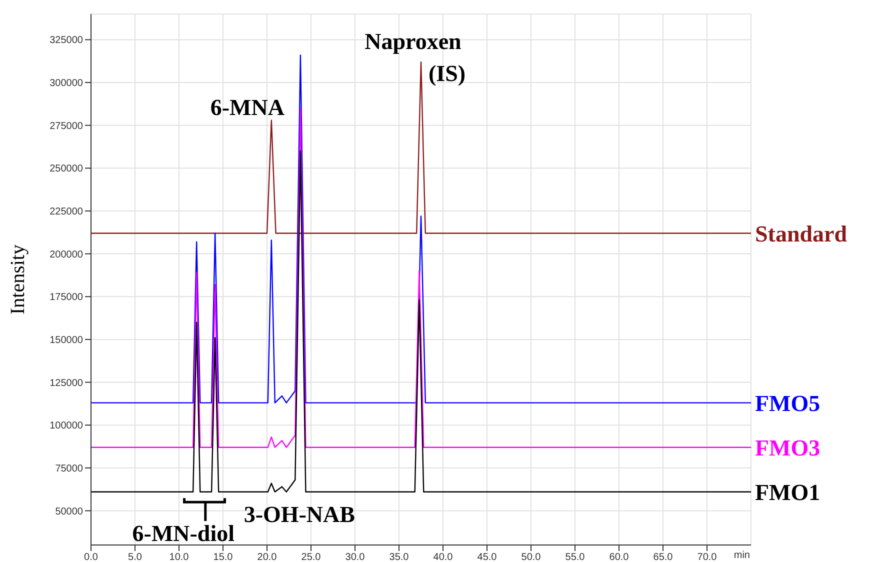 This screenshot has height=562, width=869. Describe the element at coordinates (67, 84) in the screenshot. I see `y-tick-label: 300000` at that location.